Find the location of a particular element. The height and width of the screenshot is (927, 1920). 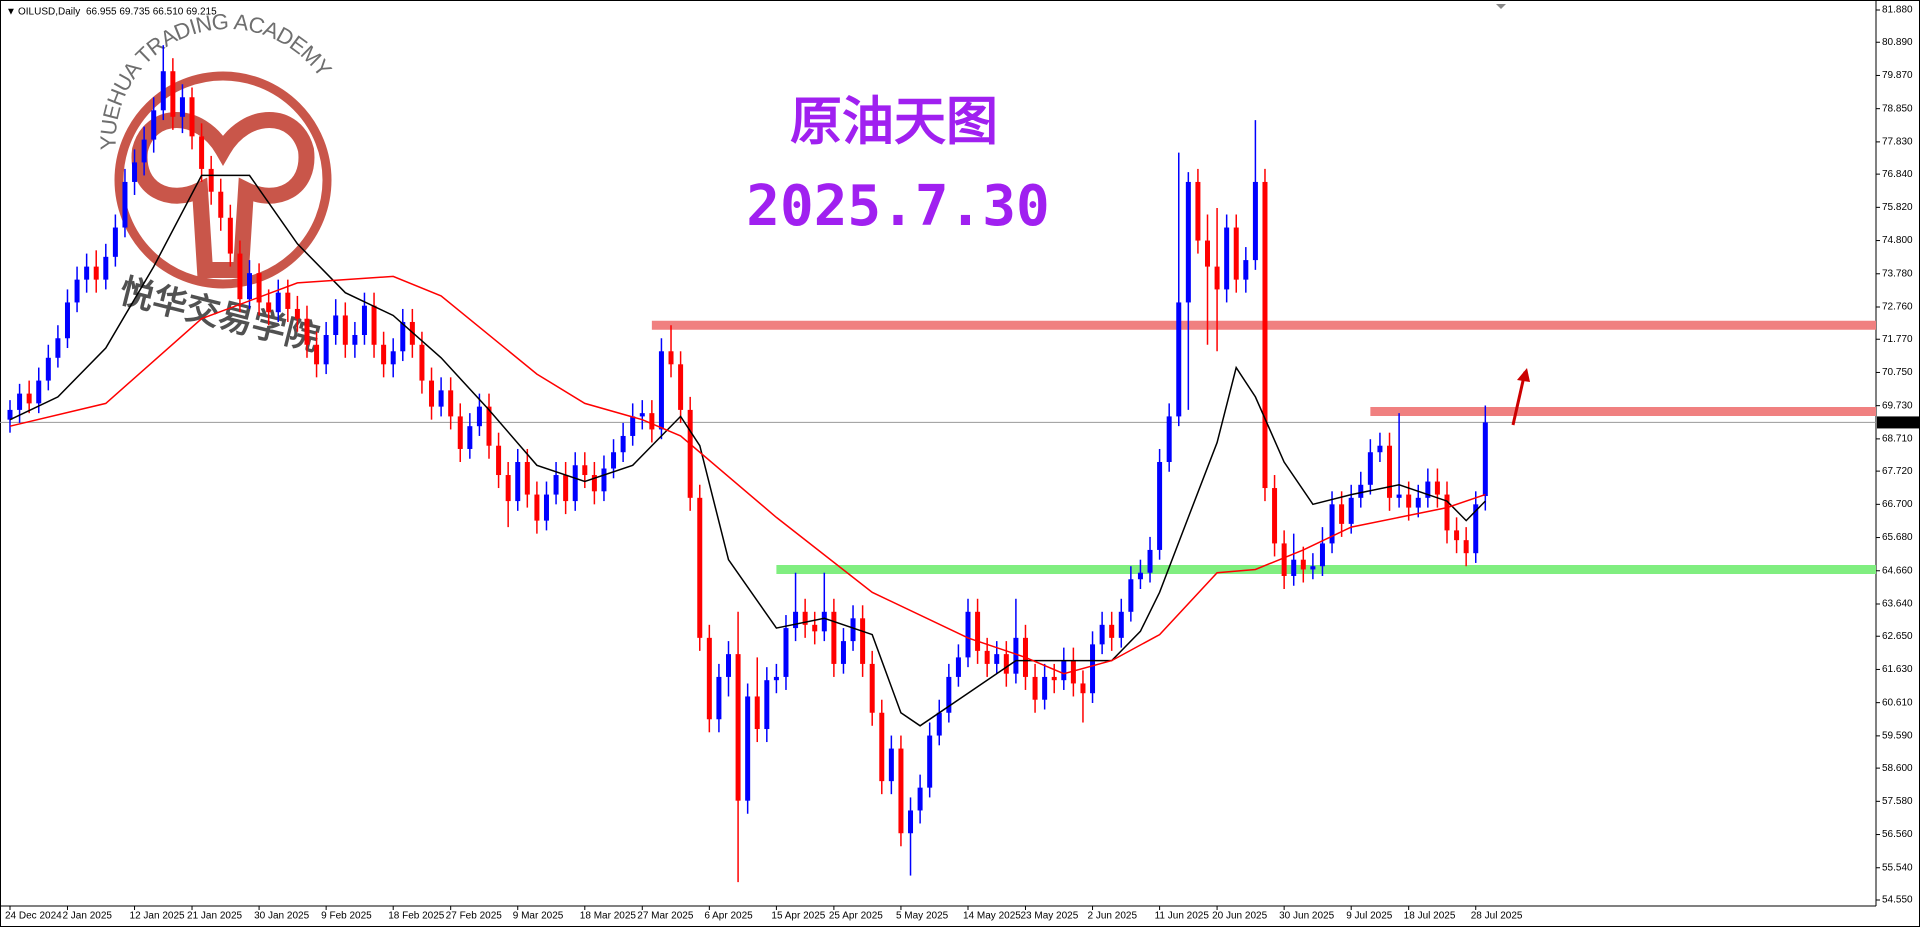

logo-ring is located at coordinates (223, 180).